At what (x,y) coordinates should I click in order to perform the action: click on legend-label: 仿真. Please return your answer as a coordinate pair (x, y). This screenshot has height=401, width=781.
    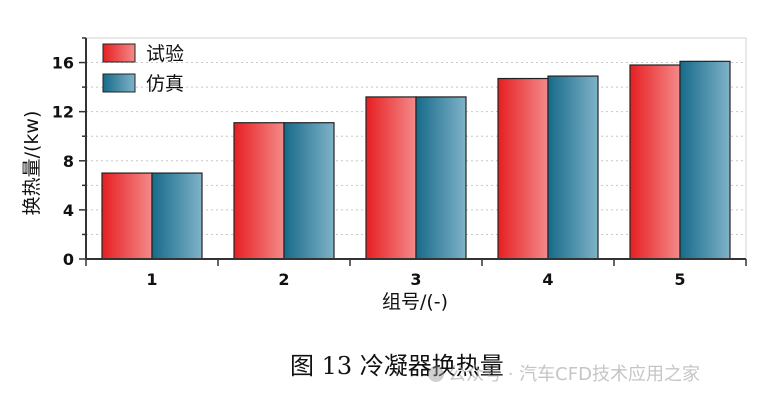
    Looking at the image, I should click on (165, 84).